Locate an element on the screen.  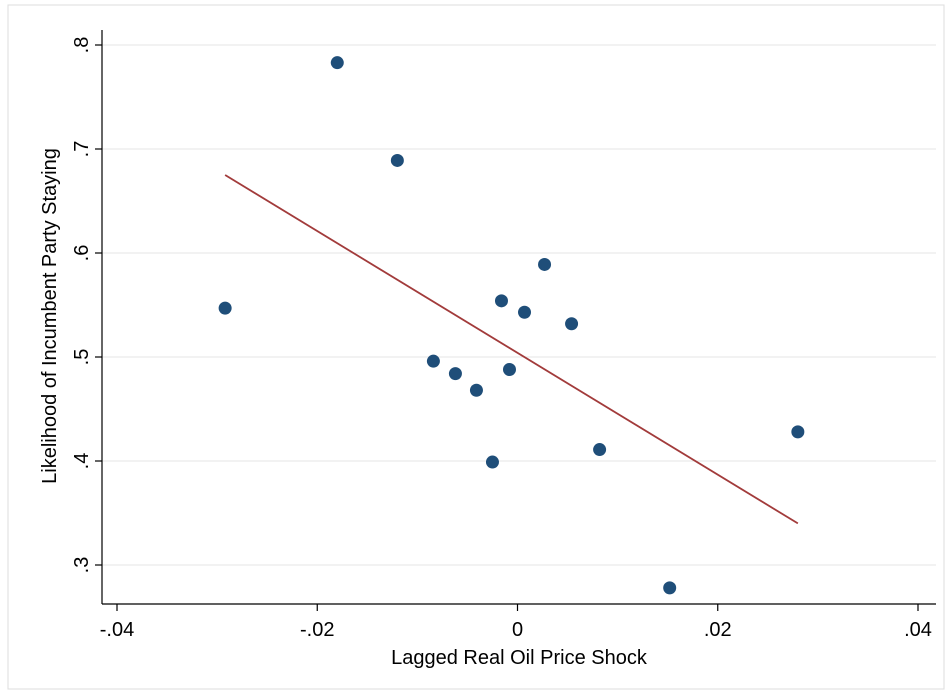
y-tick-label: .8 is located at coordinates (82, 45).